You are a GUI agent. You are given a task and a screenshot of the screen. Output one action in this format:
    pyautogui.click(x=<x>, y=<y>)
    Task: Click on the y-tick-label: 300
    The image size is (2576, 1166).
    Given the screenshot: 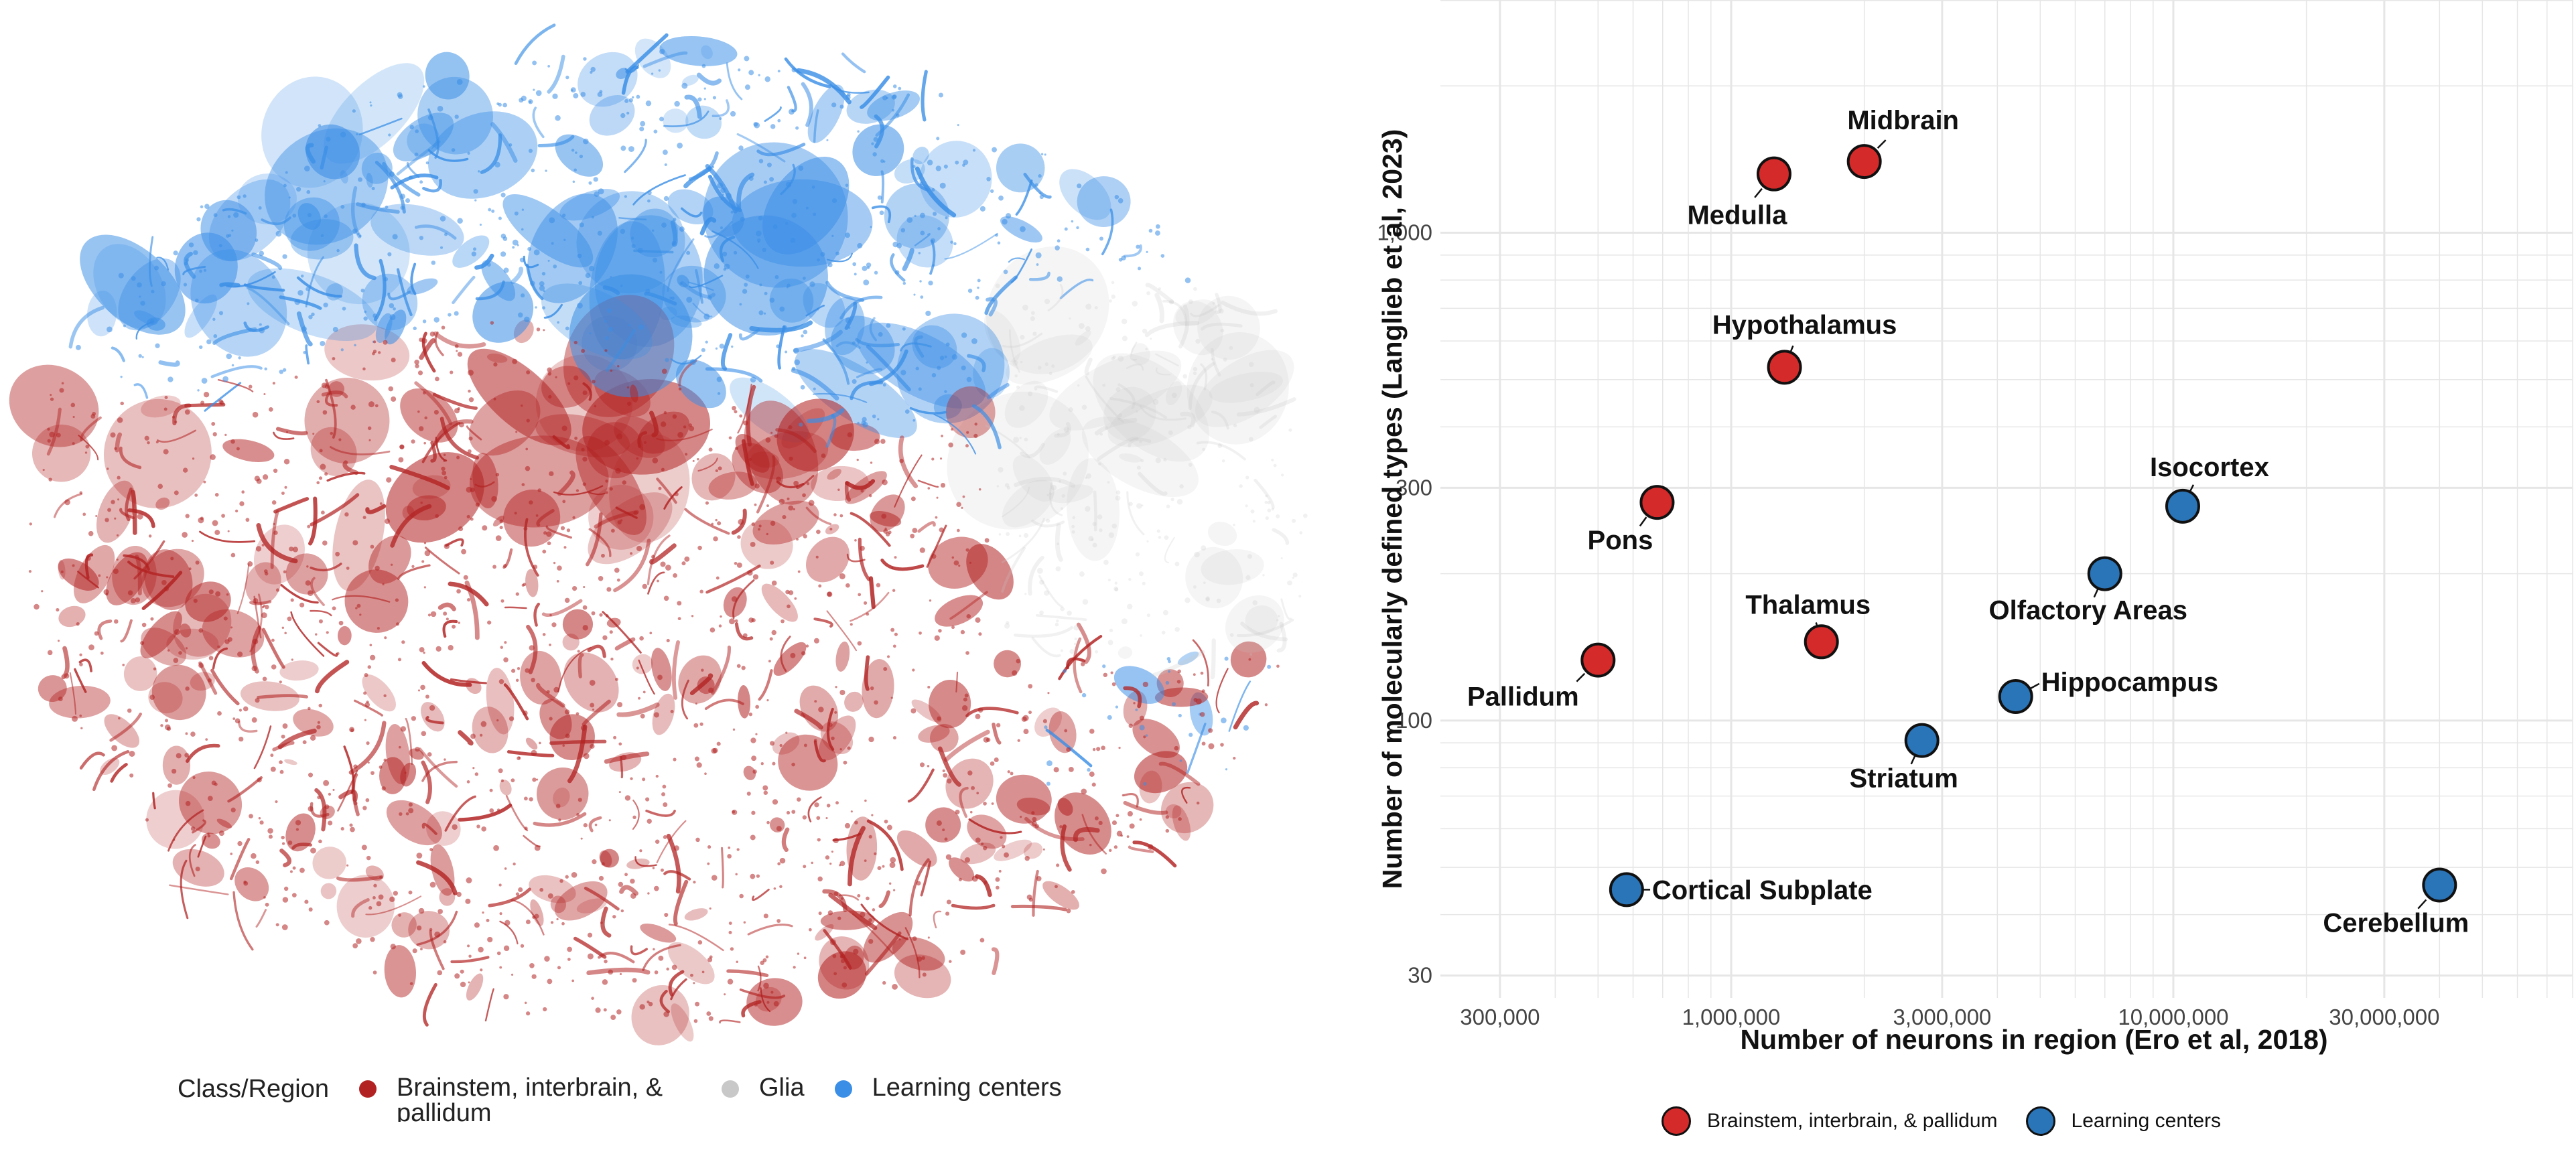 What is the action you would take?
    pyautogui.click(x=1414, y=487)
    